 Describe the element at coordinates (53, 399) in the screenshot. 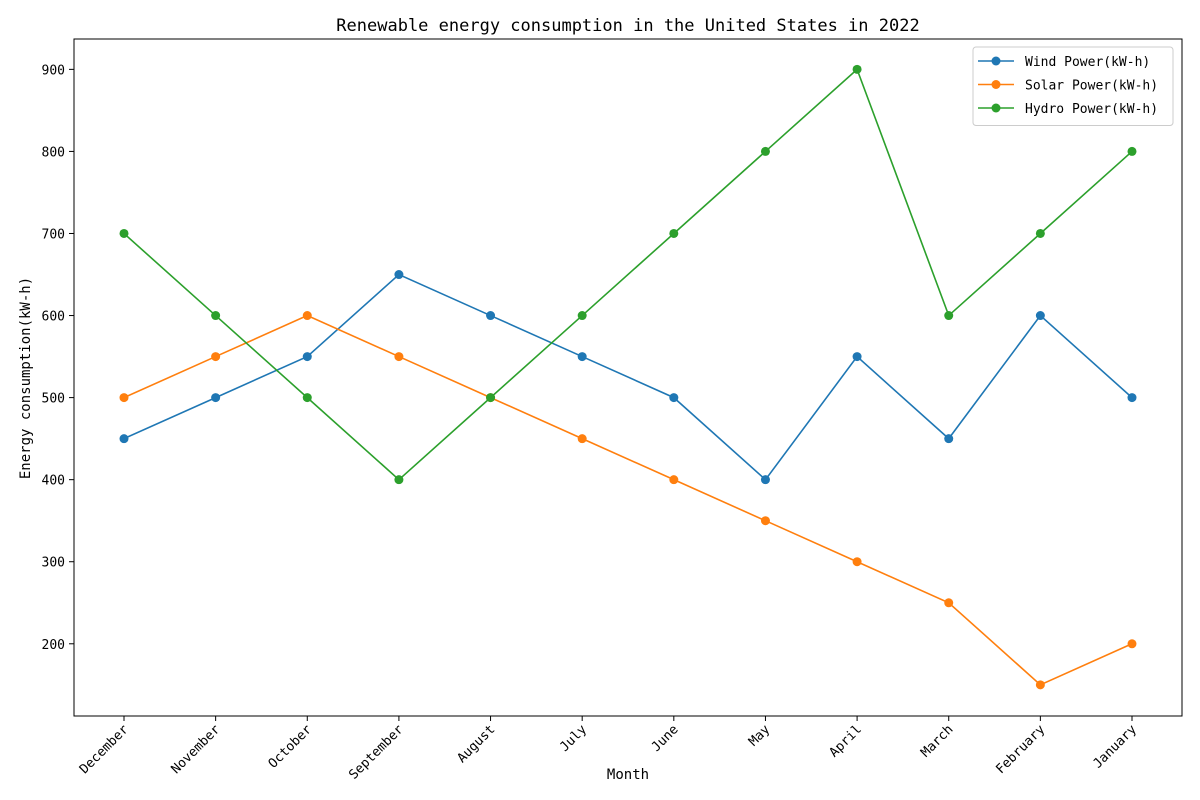

I see `y-tick-label: 500` at that location.